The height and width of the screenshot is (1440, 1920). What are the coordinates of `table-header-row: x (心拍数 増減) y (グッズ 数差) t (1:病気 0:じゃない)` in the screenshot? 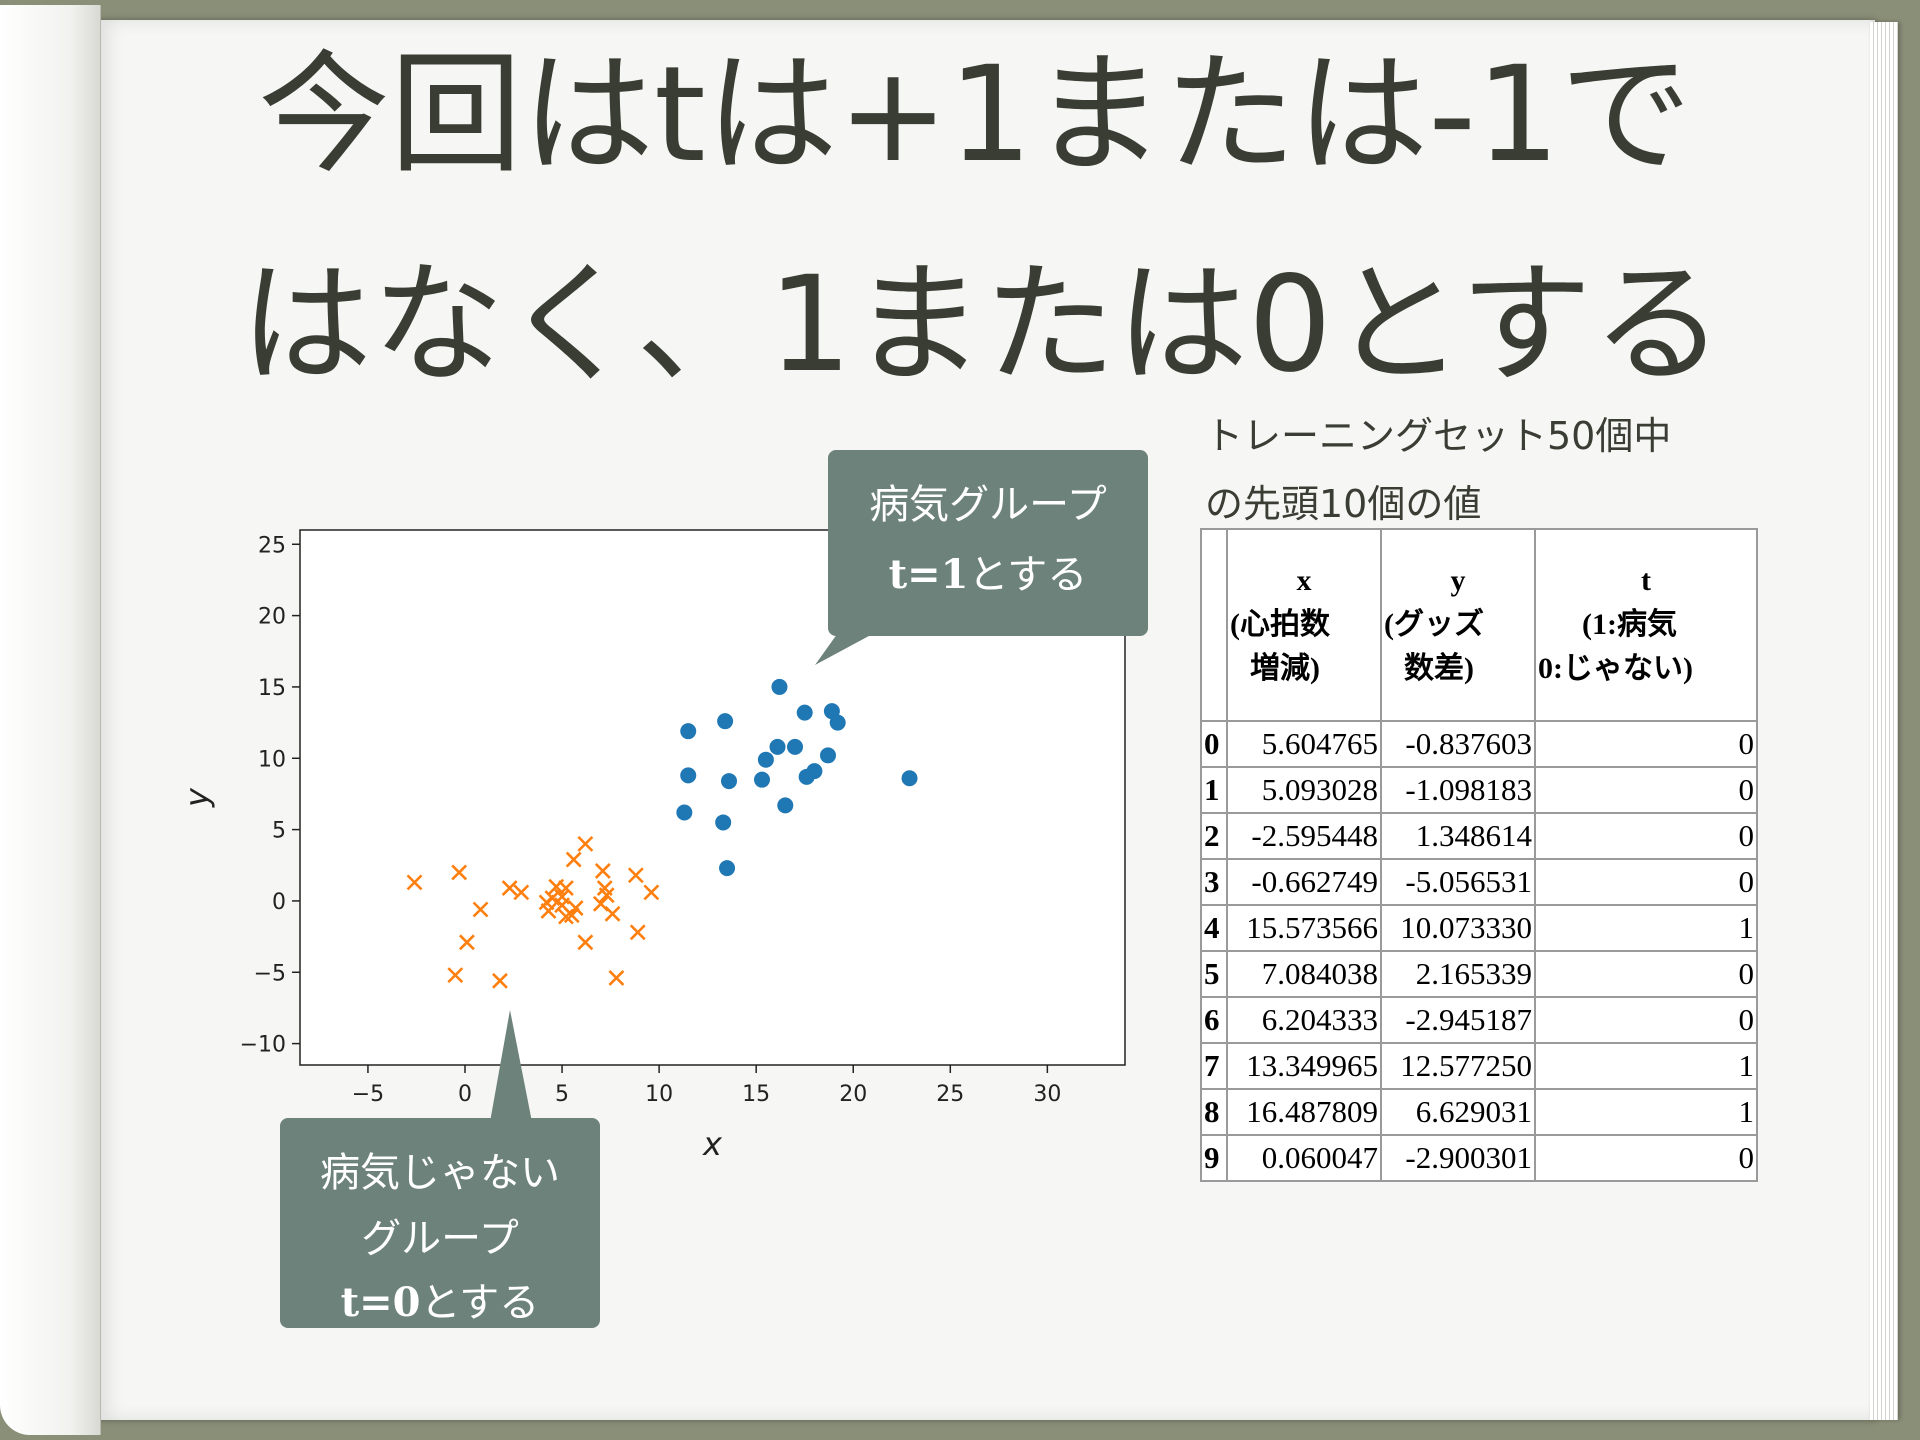 It's located at (1479, 625).